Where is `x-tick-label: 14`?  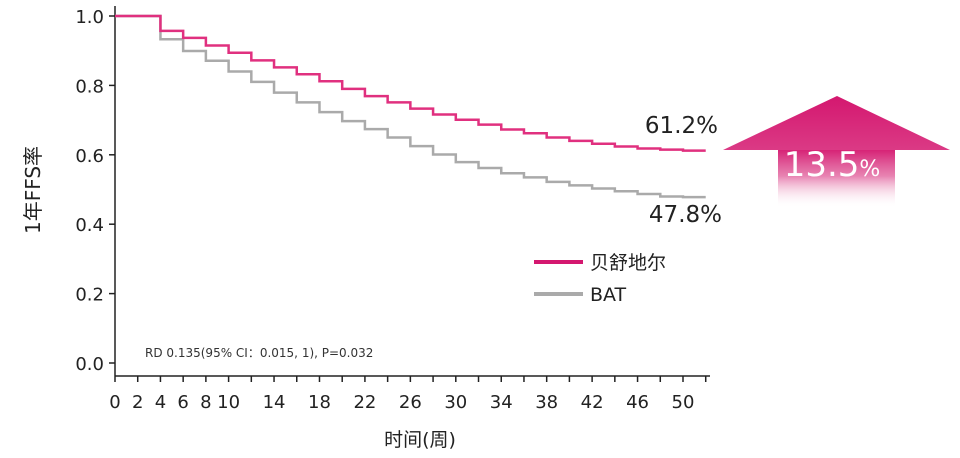 x-tick-label: 14 is located at coordinates (274, 402).